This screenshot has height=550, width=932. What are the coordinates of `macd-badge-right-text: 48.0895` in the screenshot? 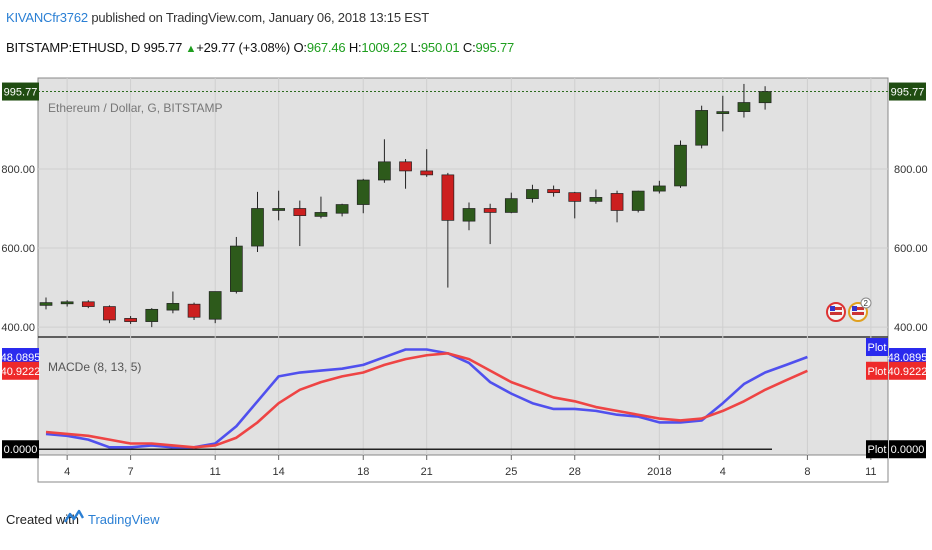 It's located at (908, 358).